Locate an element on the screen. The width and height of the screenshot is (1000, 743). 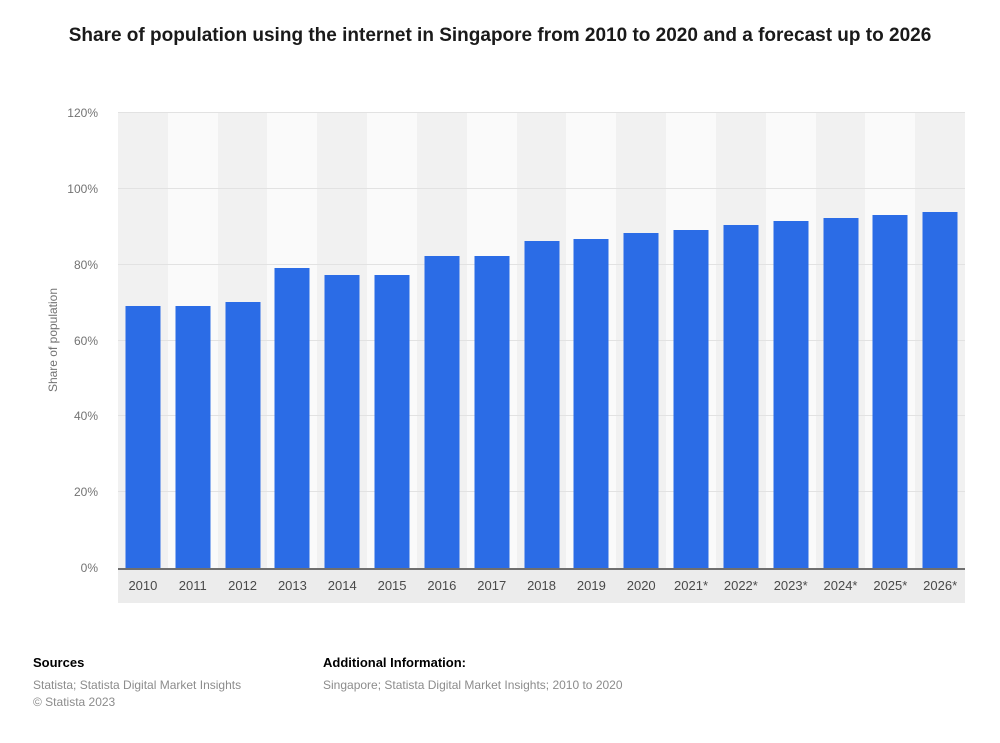
y-tick-label-120: 120% is located at coordinates (82, 113).